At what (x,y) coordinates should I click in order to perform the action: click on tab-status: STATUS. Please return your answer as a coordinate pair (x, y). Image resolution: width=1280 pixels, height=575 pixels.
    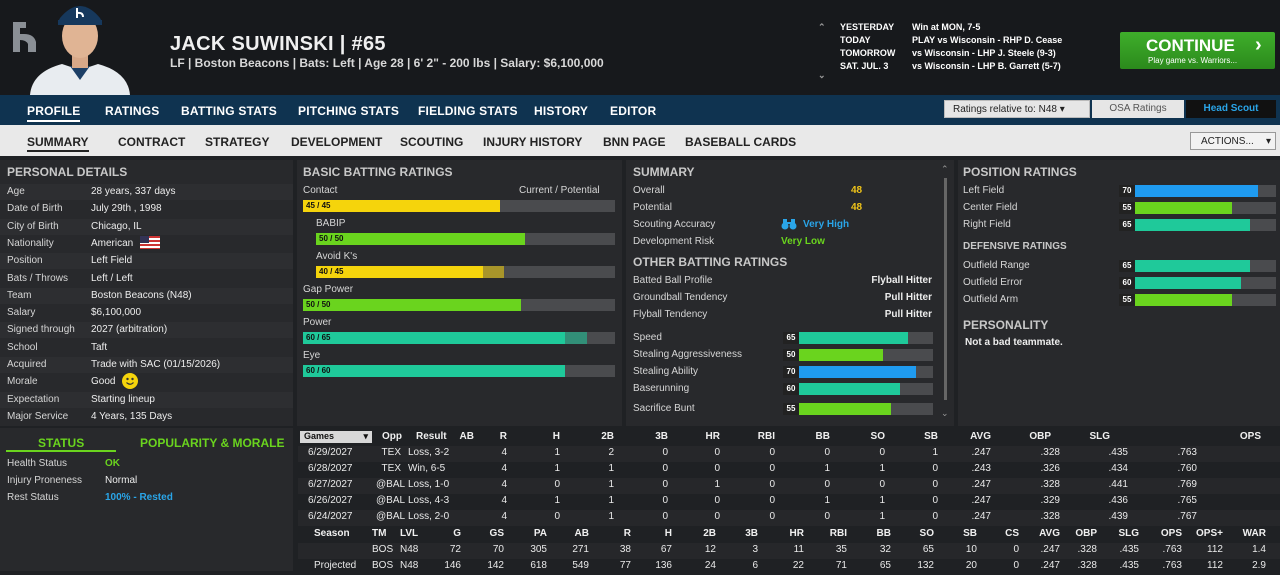
    Looking at the image, I should click on (61, 442).